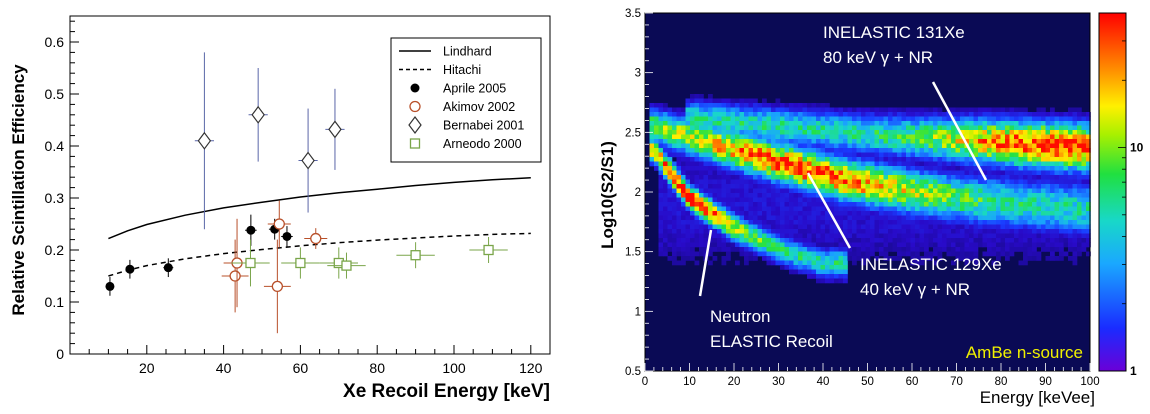 Image resolution: width=1150 pixels, height=414 pixels. What do you see at coordinates (531, 368) in the screenshot?
I see `left-x-tick-label: 120` at bounding box center [531, 368].